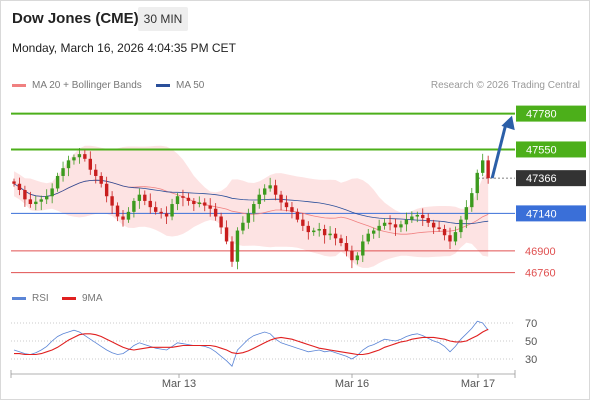  I want to click on bollinger-swatch, so click(19, 85).